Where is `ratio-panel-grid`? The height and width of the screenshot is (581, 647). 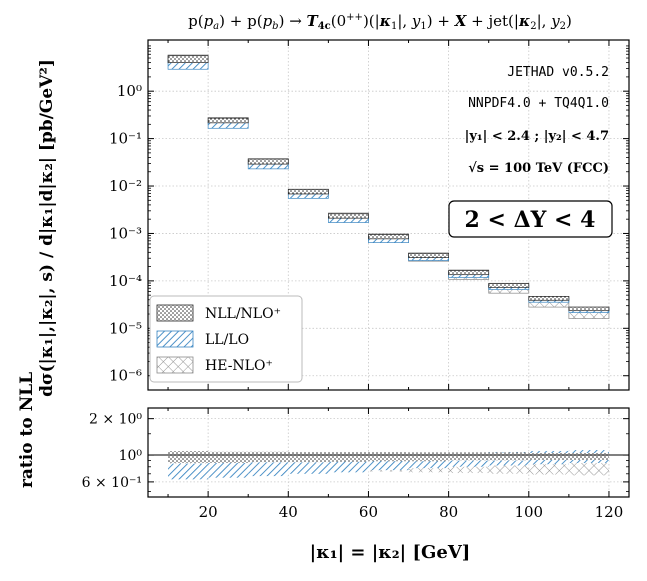 ratio-panel-grid is located at coordinates (388, 452).